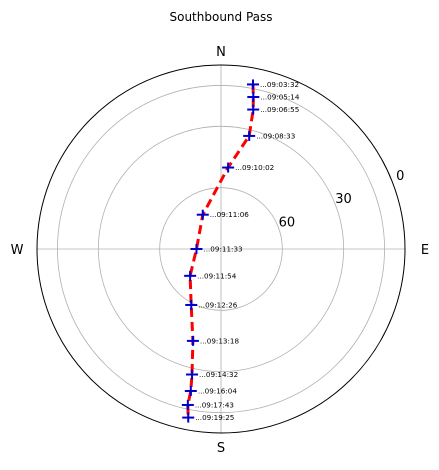 This screenshot has height=470, width=439. I want to click on time-label: ...09:06:55, so click(279, 109).